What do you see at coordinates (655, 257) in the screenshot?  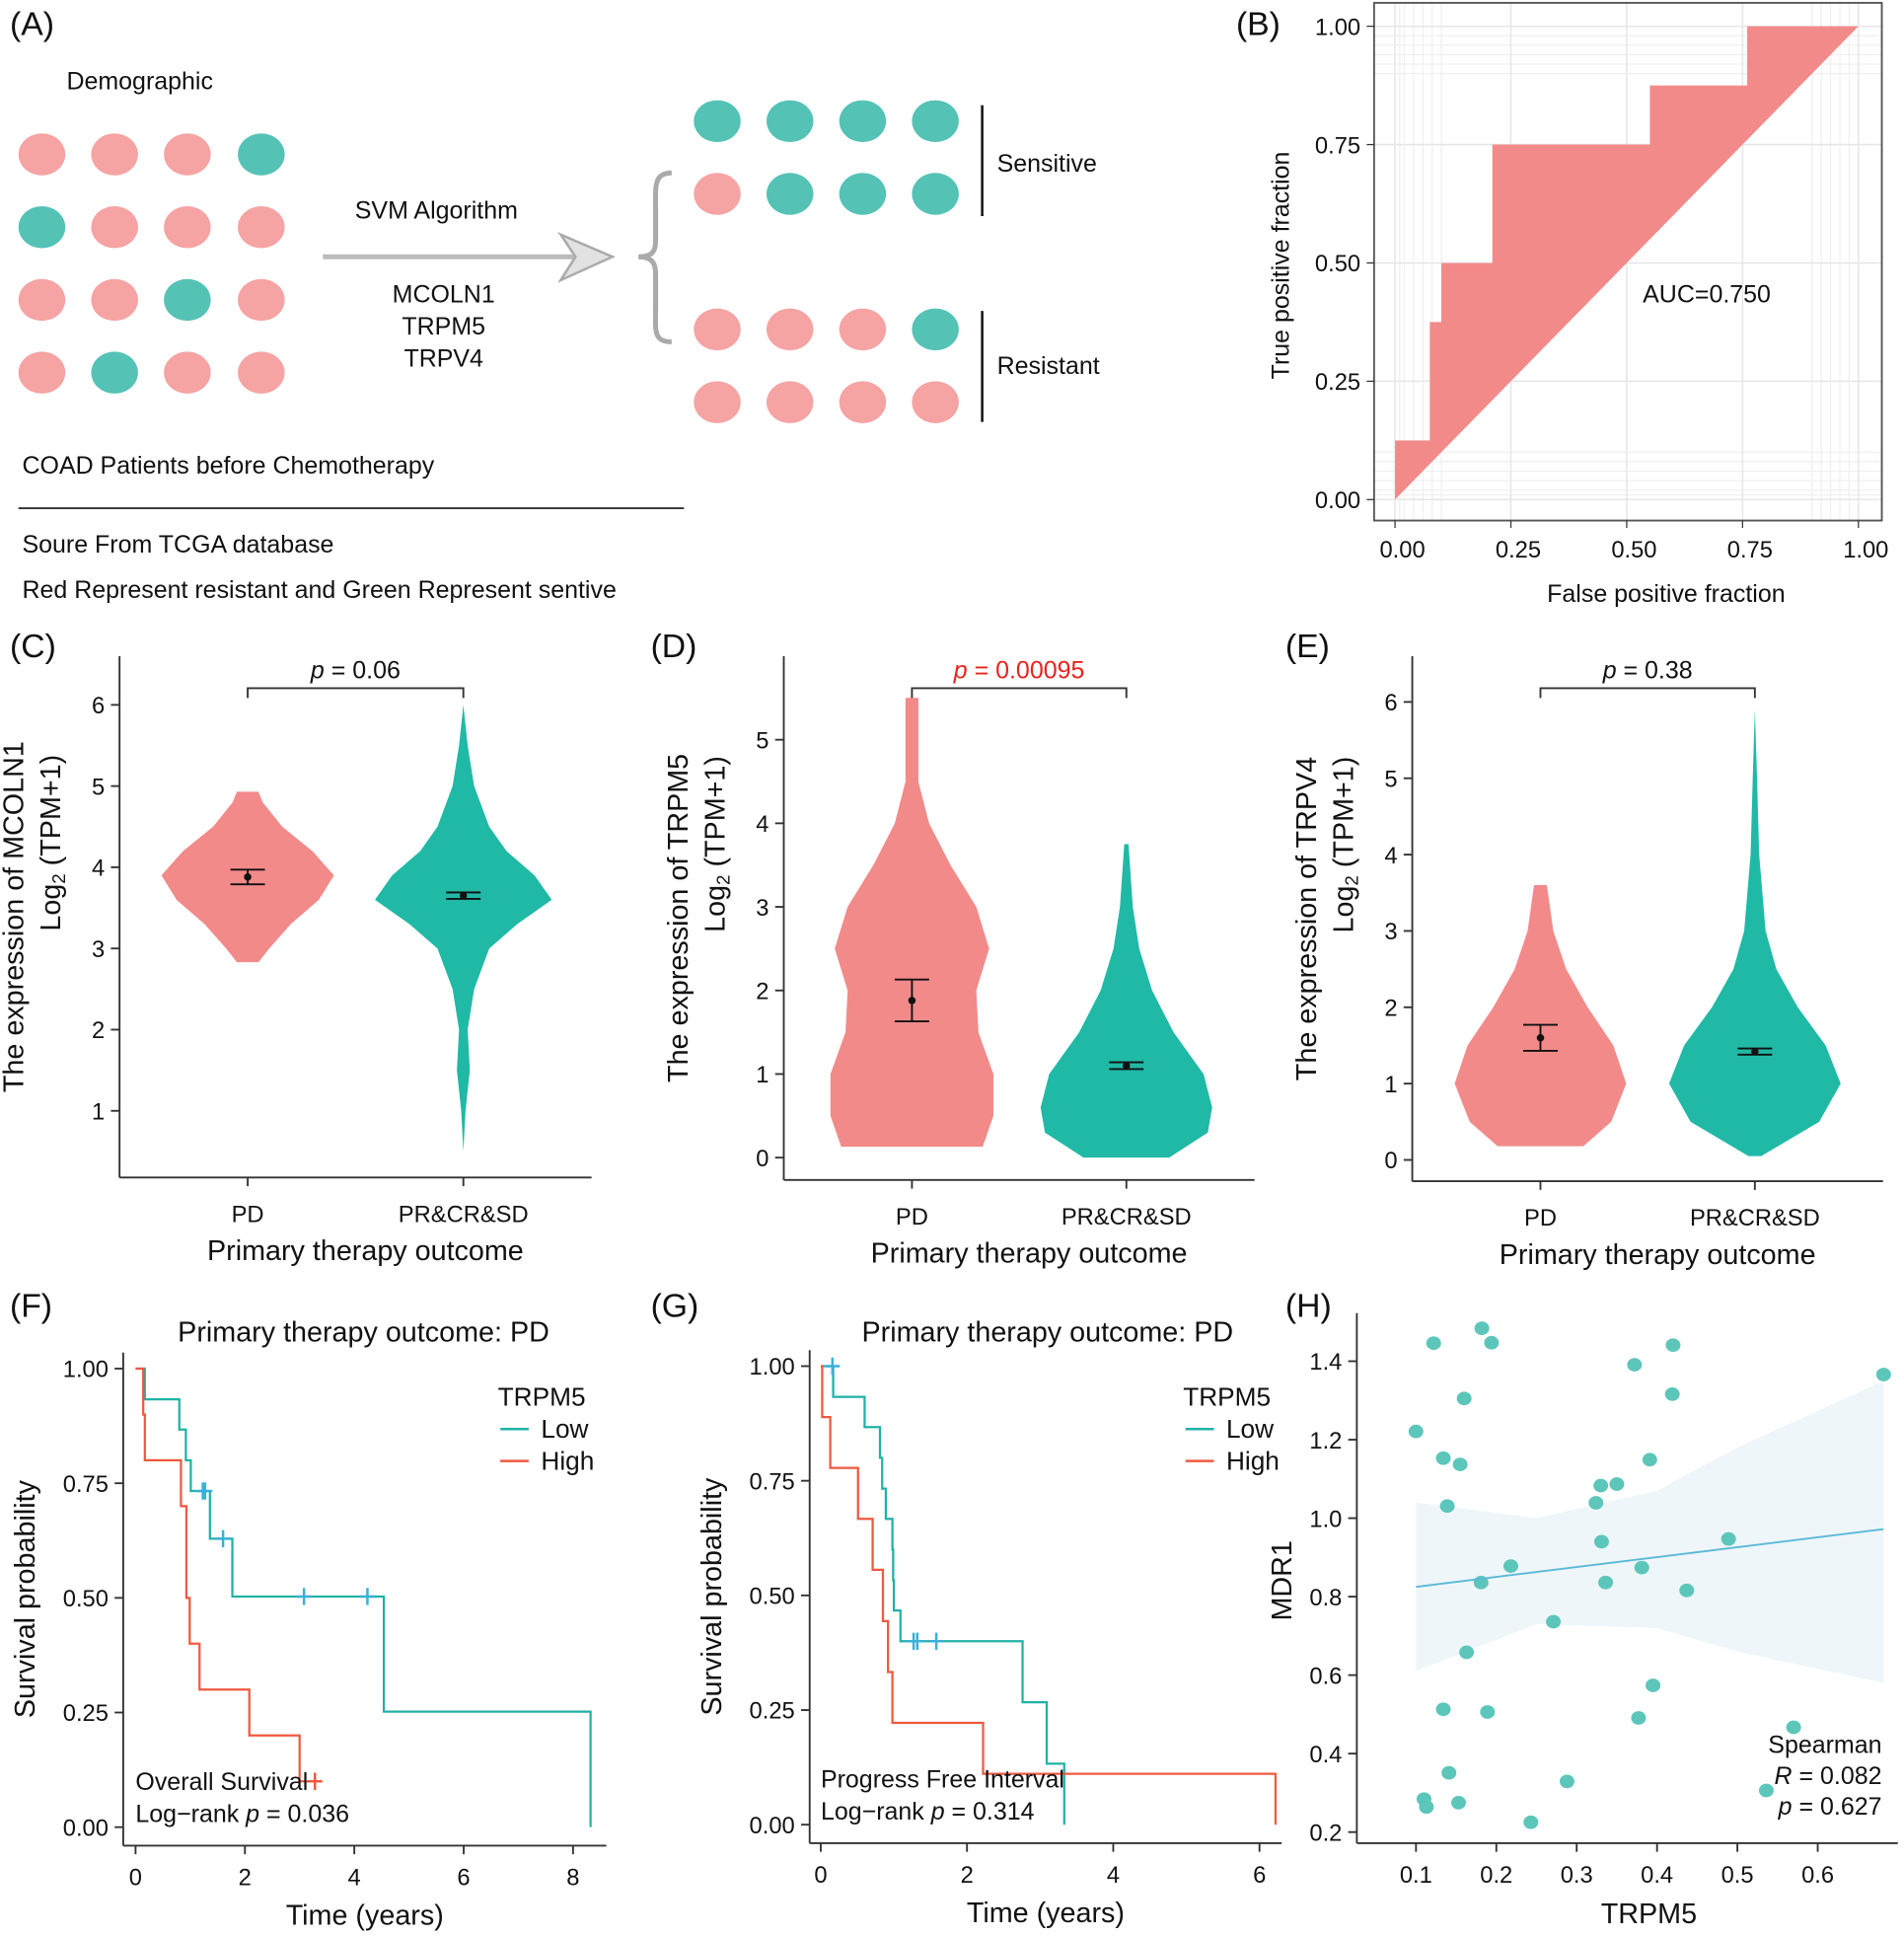 I see `brace-icon` at bounding box center [655, 257].